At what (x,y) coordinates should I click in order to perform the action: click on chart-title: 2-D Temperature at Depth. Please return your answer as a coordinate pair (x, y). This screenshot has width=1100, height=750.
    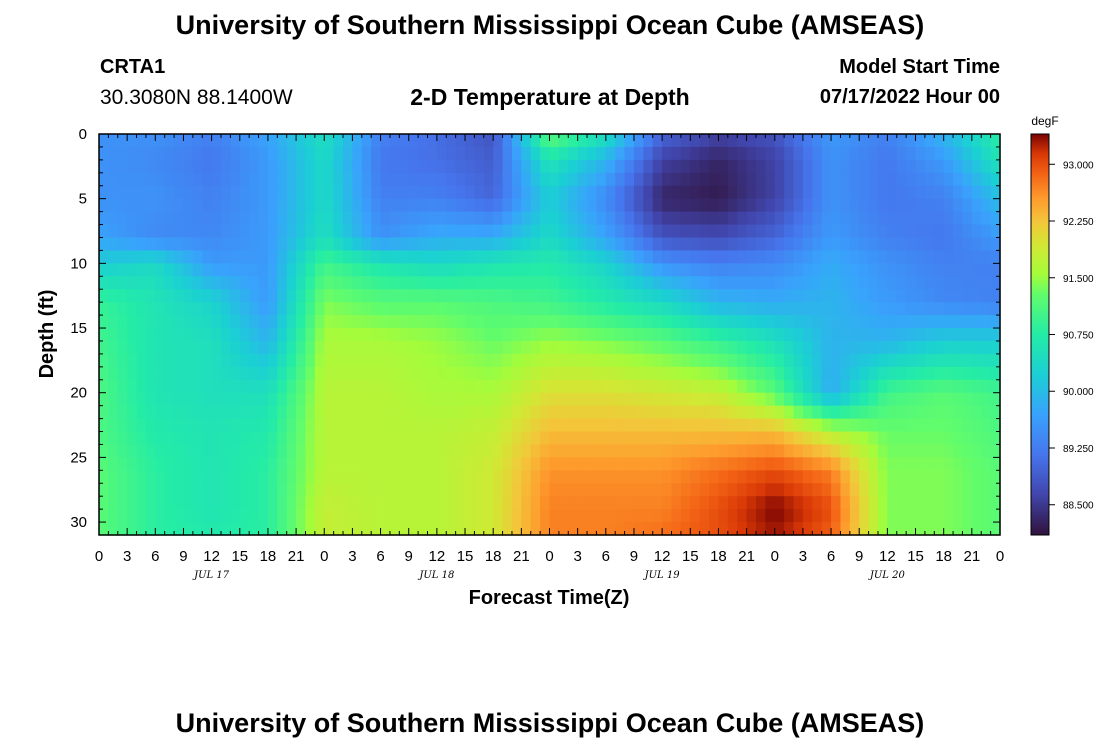
    Looking at the image, I should click on (550, 97).